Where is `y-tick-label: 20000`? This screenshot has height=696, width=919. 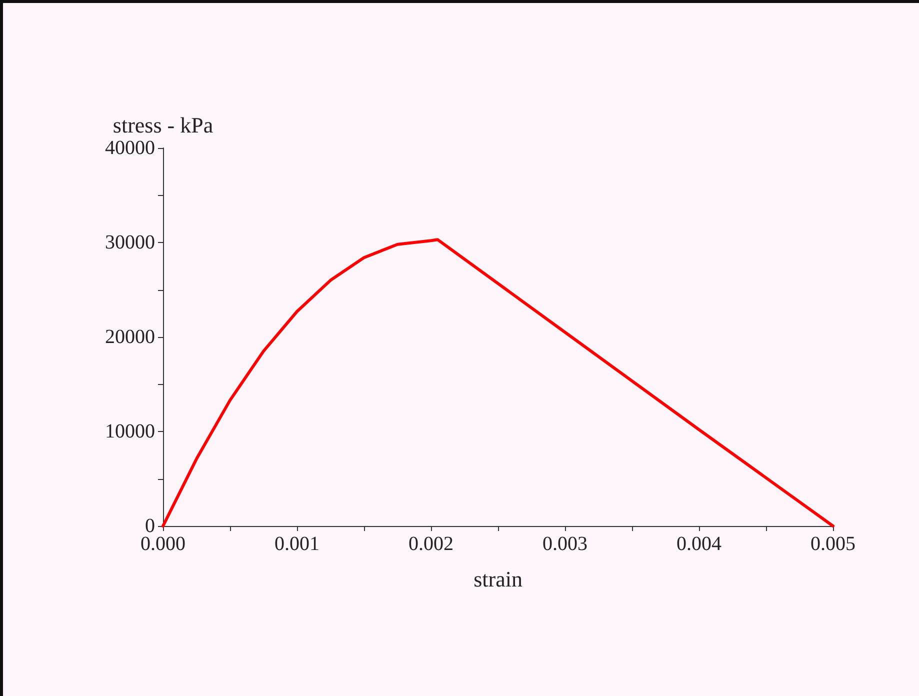
y-tick-label: 20000 is located at coordinates (130, 337).